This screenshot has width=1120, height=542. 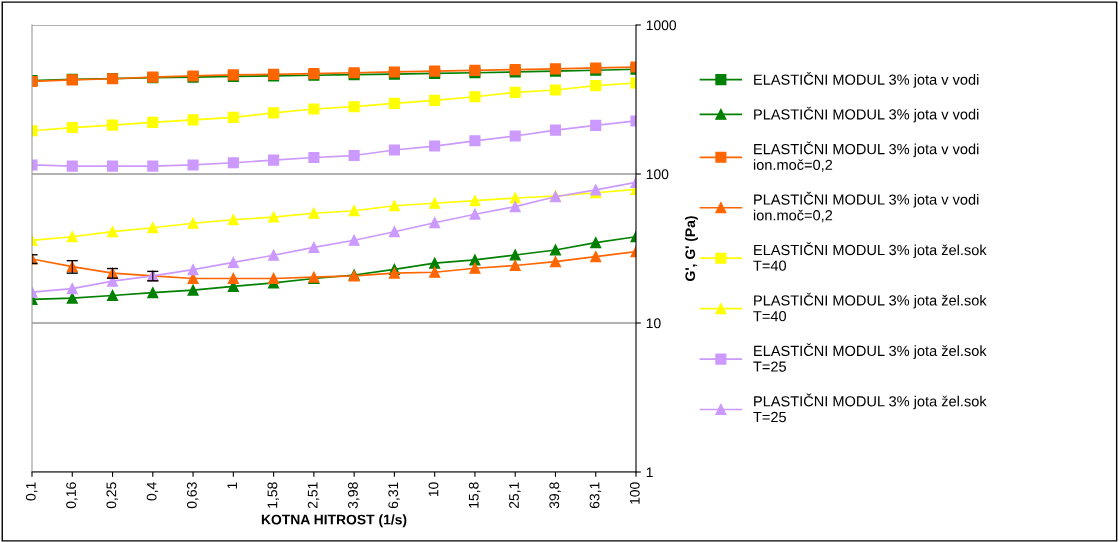 I want to click on x-tick-label: 15,8, so click(x=474, y=495).